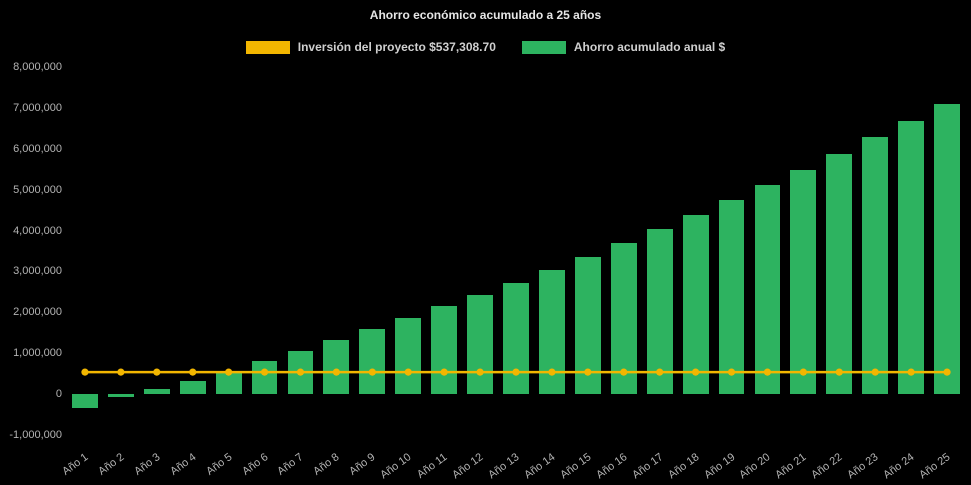 This screenshot has width=971, height=485. I want to click on bar-año-6, so click(264, 377).